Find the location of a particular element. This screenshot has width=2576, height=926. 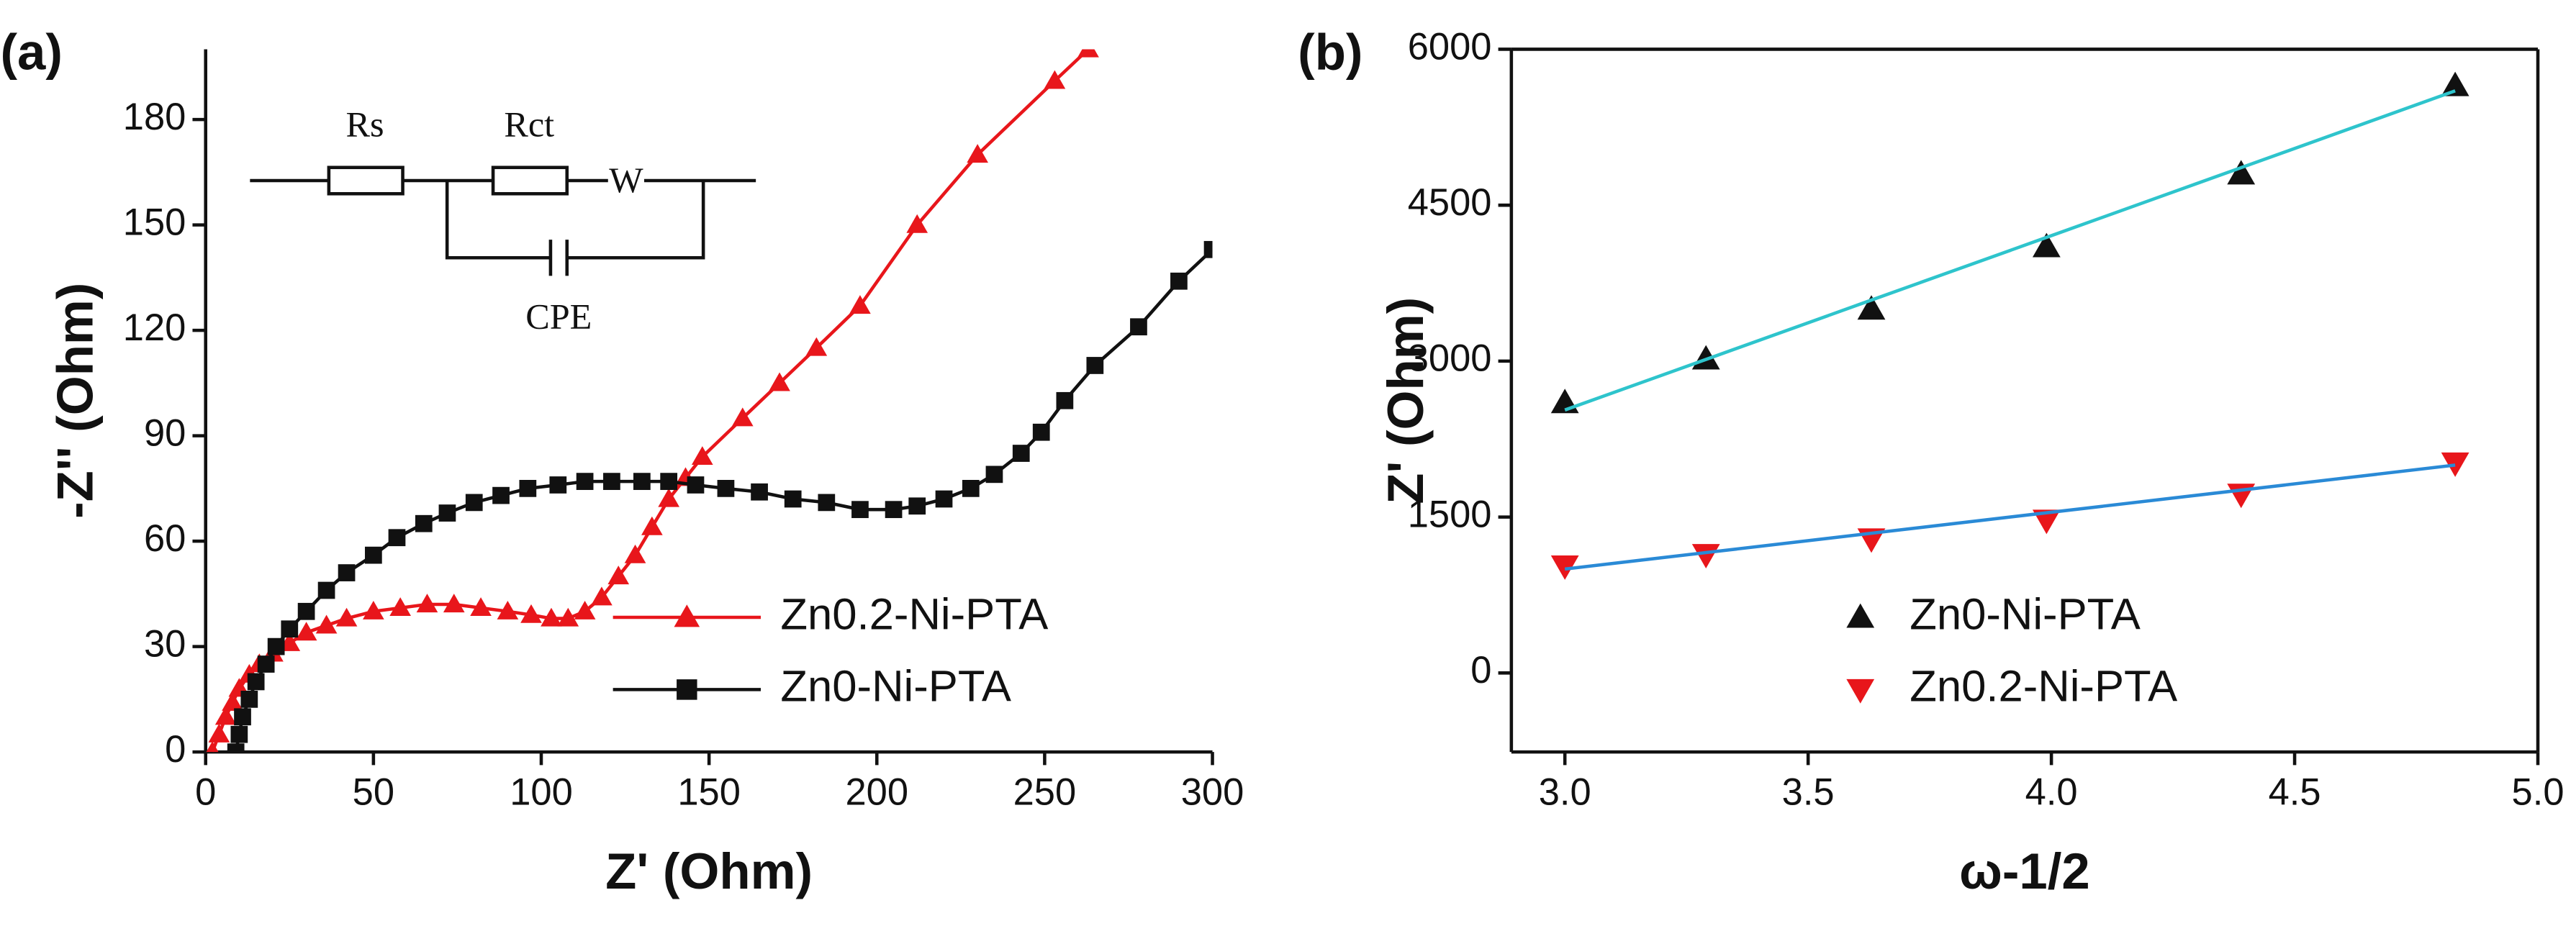

x-tick-label: 4.0 is located at coordinates (2051, 792).